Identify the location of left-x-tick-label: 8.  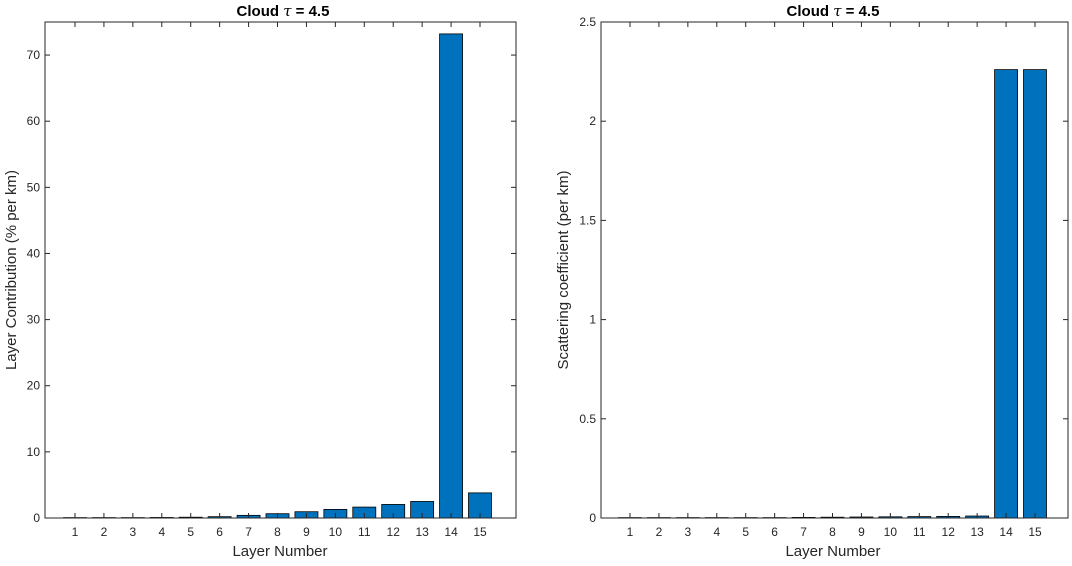
(277, 532).